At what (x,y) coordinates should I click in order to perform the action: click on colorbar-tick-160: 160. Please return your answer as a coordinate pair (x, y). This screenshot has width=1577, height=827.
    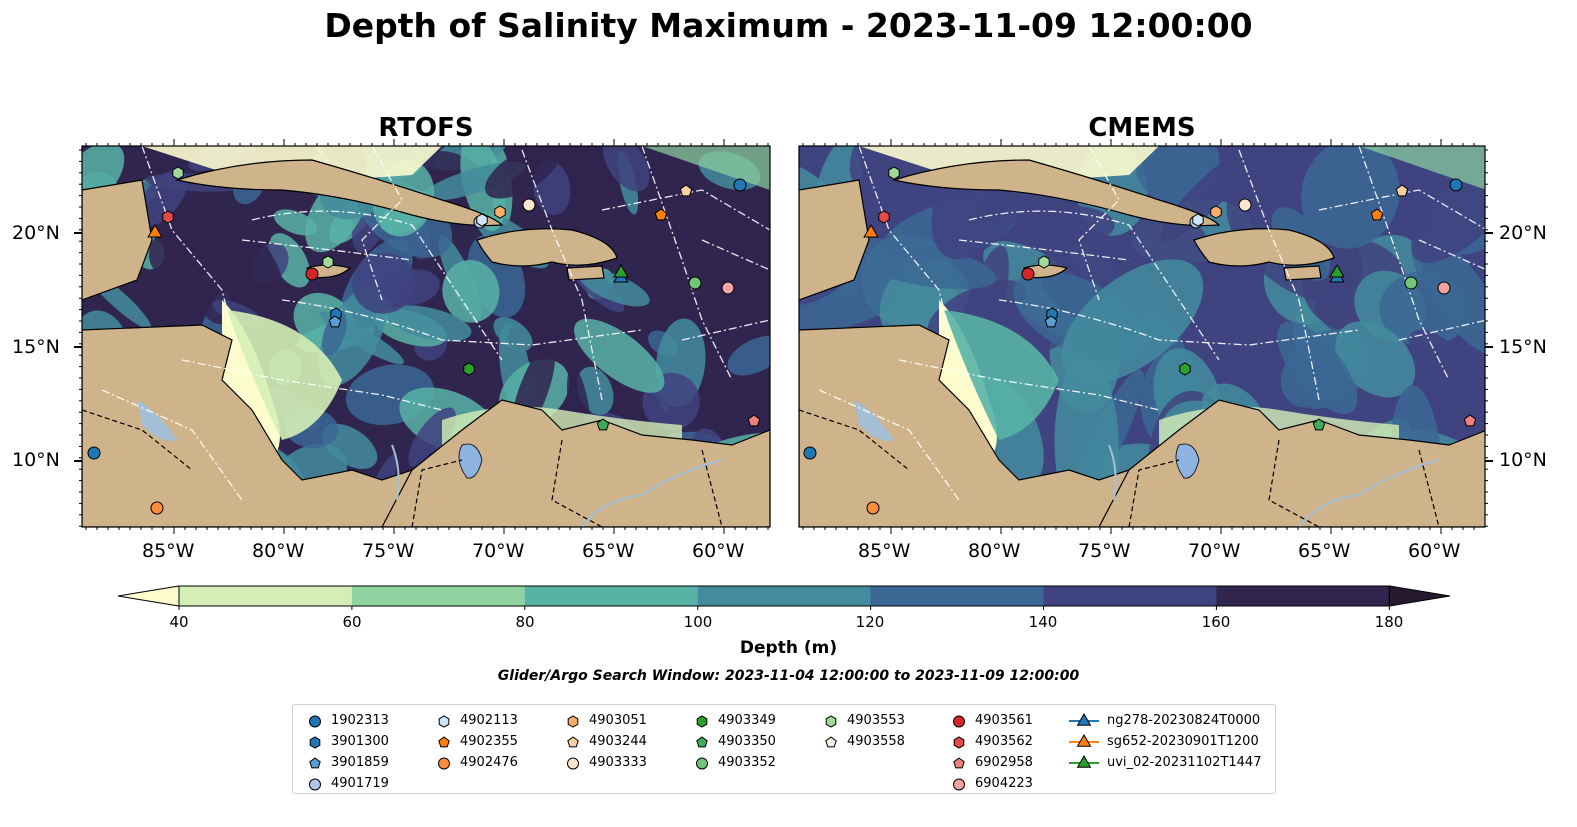
    Looking at the image, I should click on (1216, 622).